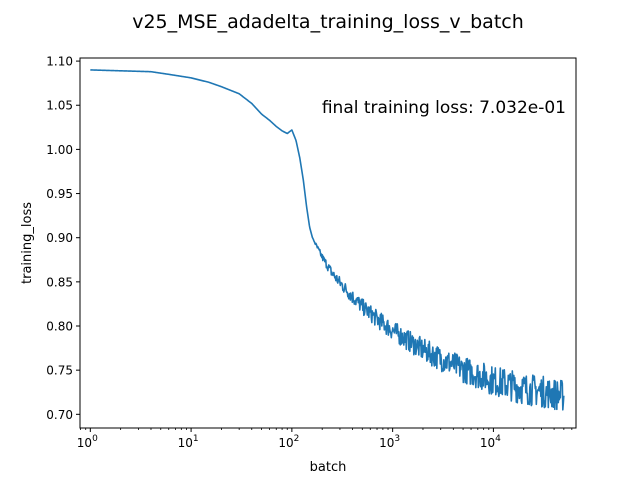 Image resolution: width=640 pixels, height=480 pixels. What do you see at coordinates (59, 106) in the screenshot?
I see `y-tick-label: 1.05` at bounding box center [59, 106].